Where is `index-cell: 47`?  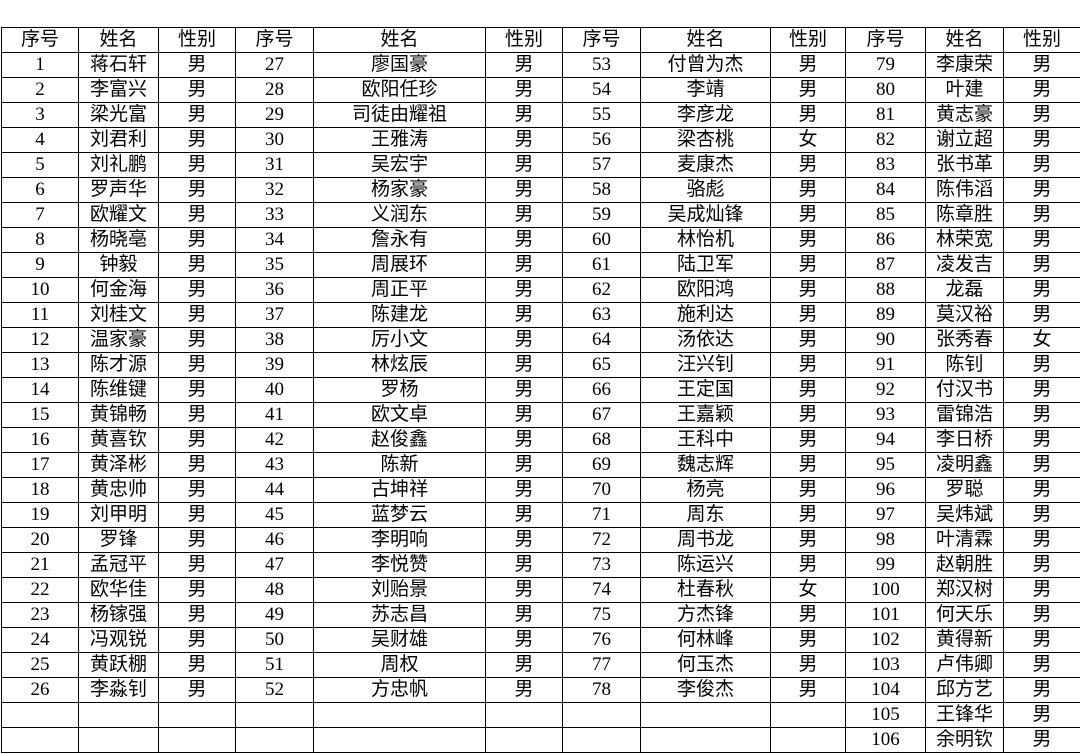 index-cell: 47 is located at coordinates (274, 565).